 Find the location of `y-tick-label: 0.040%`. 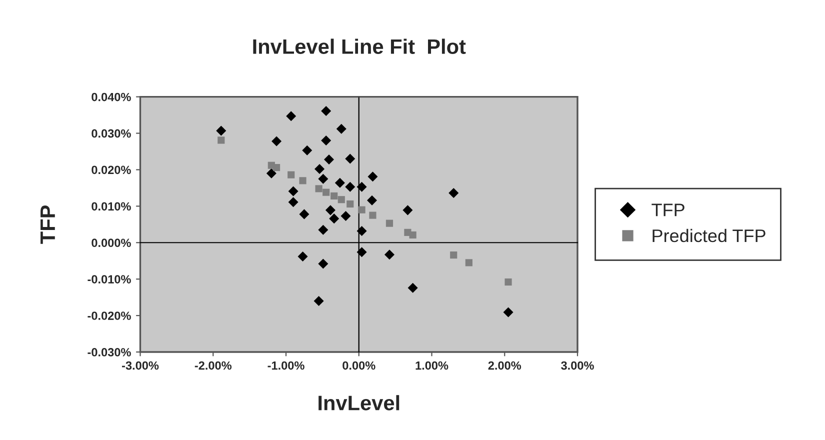

y-tick-label: 0.040% is located at coordinates (111, 97).